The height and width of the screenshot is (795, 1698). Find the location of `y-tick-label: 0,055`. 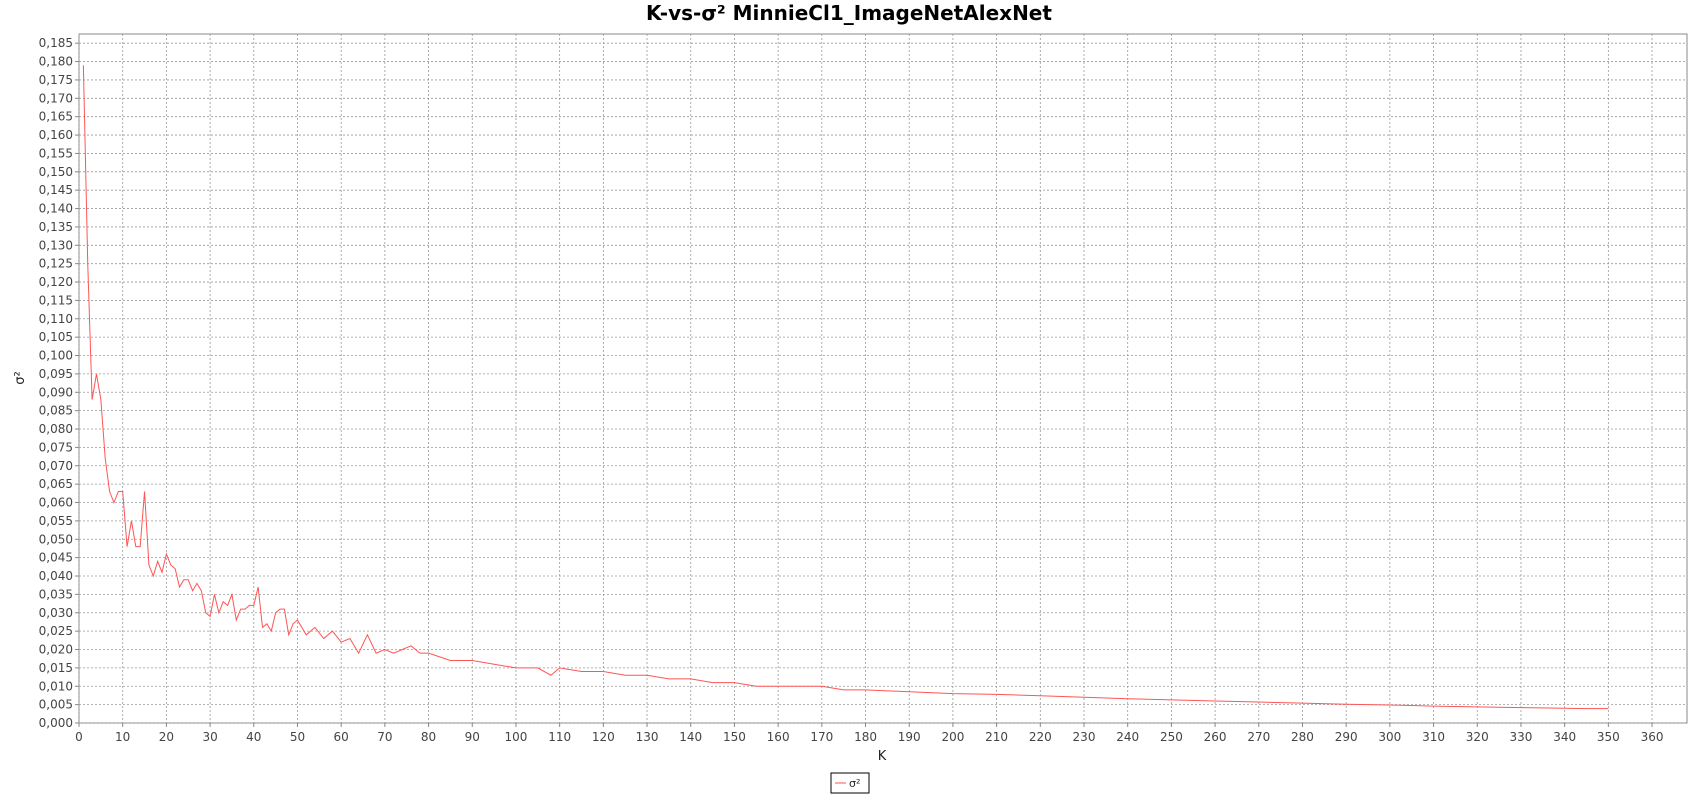

y-tick-label: 0,055 is located at coordinates (56, 521).